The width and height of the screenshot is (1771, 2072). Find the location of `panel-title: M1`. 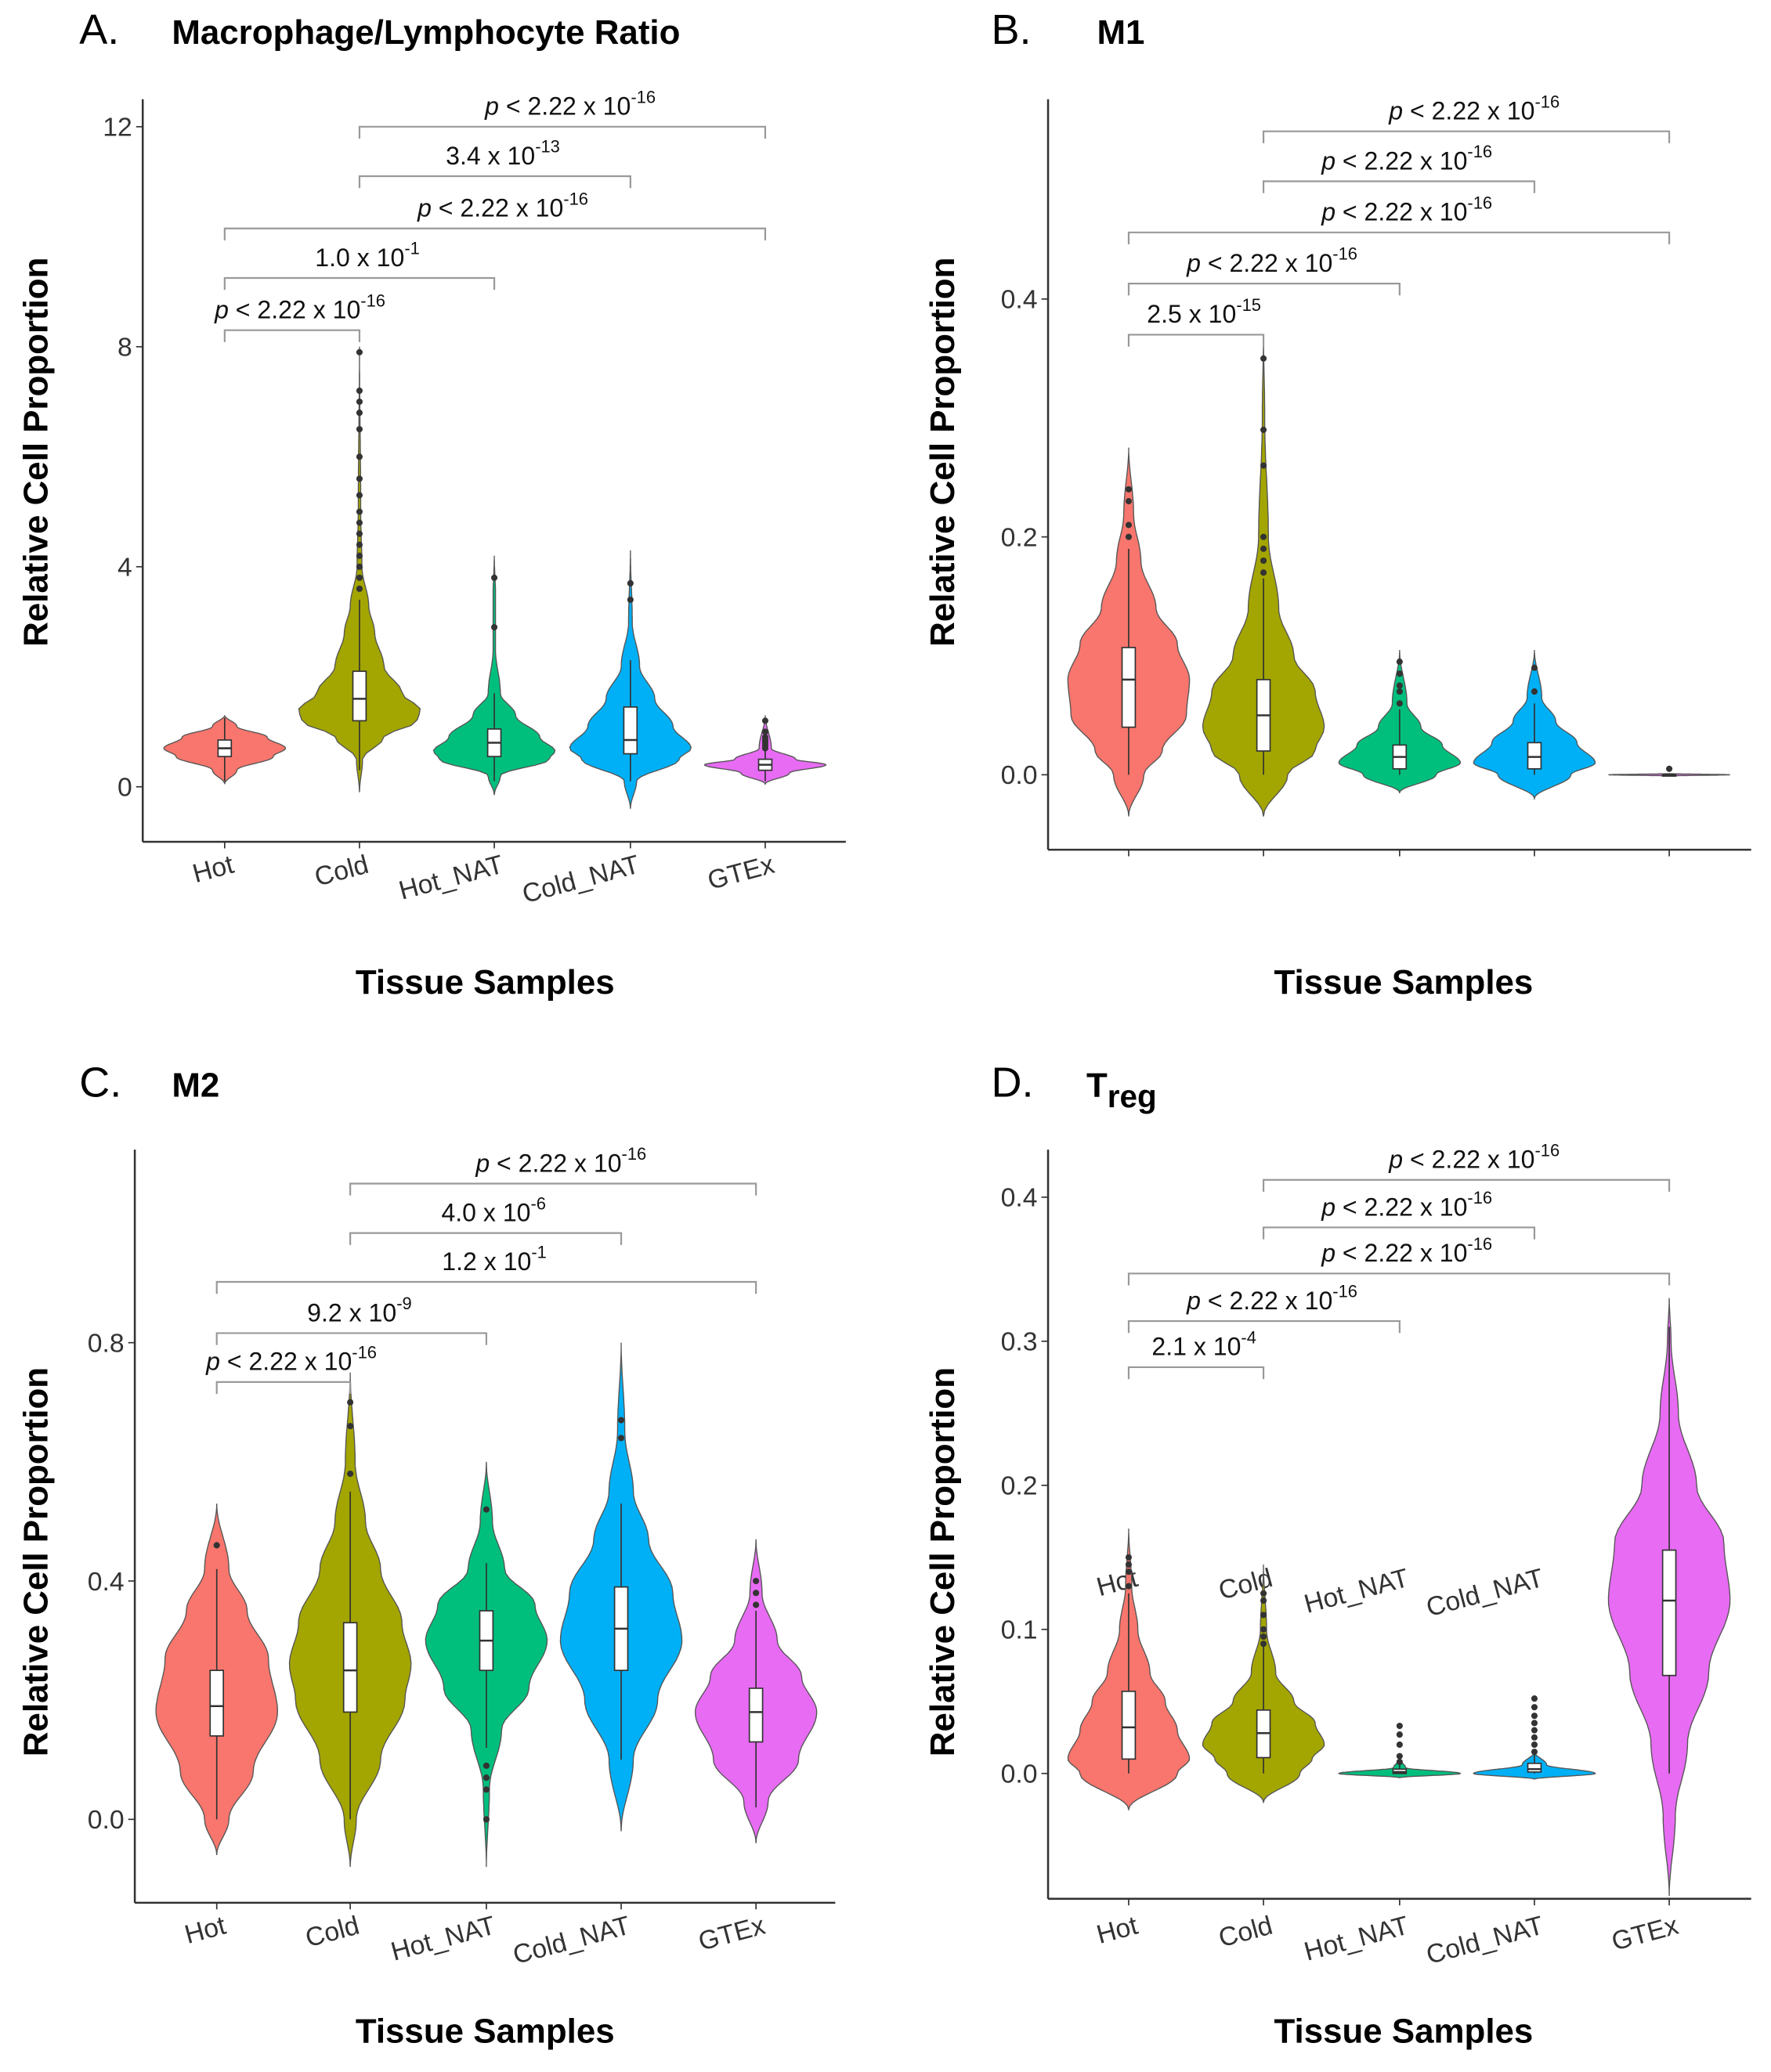

panel-title: M1 is located at coordinates (1120, 32).